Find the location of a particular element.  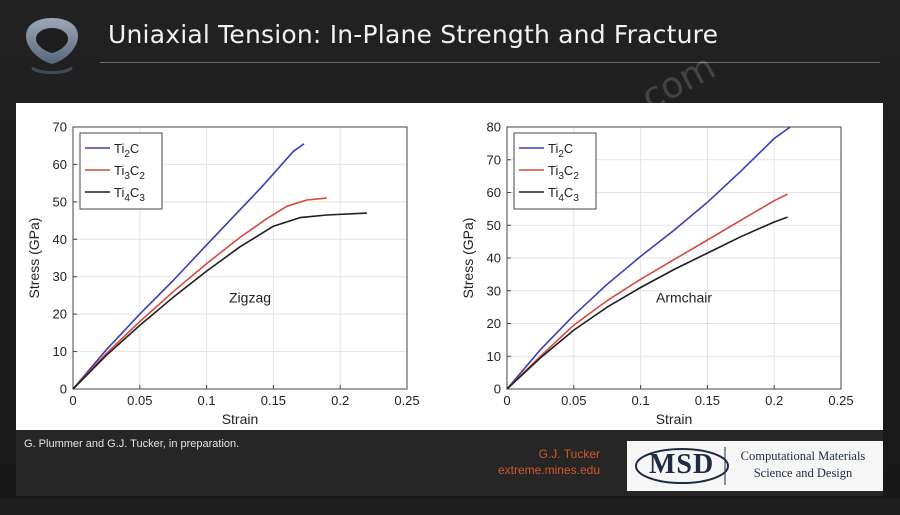

msd-logo-text: MSD is located at coordinates (682, 464).